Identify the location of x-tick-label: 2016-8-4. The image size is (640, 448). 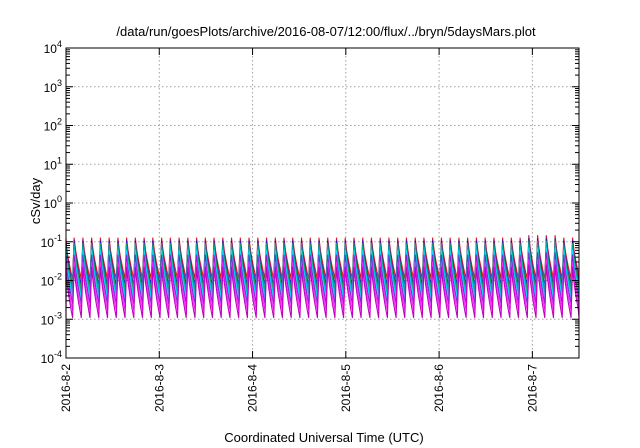
(253, 388).